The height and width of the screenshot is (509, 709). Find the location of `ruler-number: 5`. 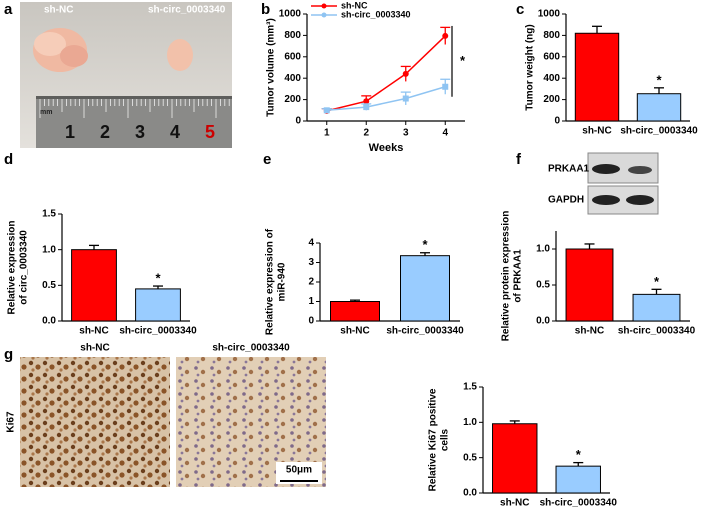

ruler-number: 5 is located at coordinates (210, 132).